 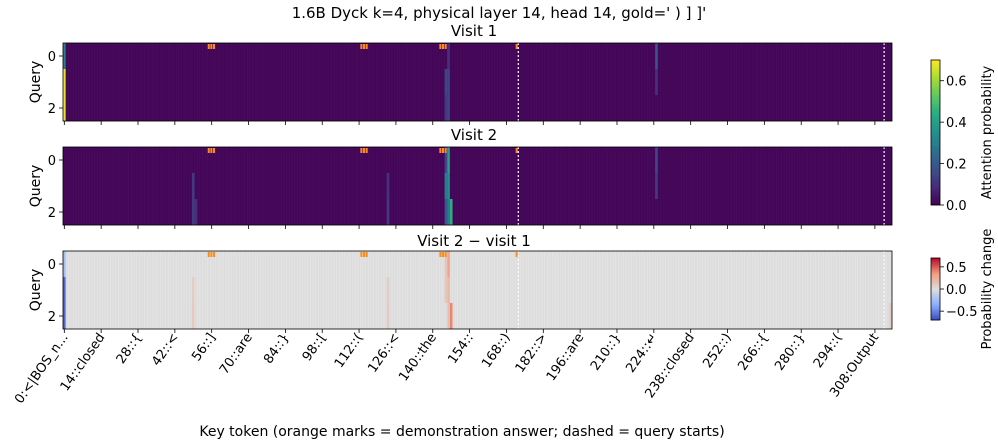 What do you see at coordinates (962, 312) in the screenshot?
I see `colorbar-tick-label: −0.5` at bounding box center [962, 312].